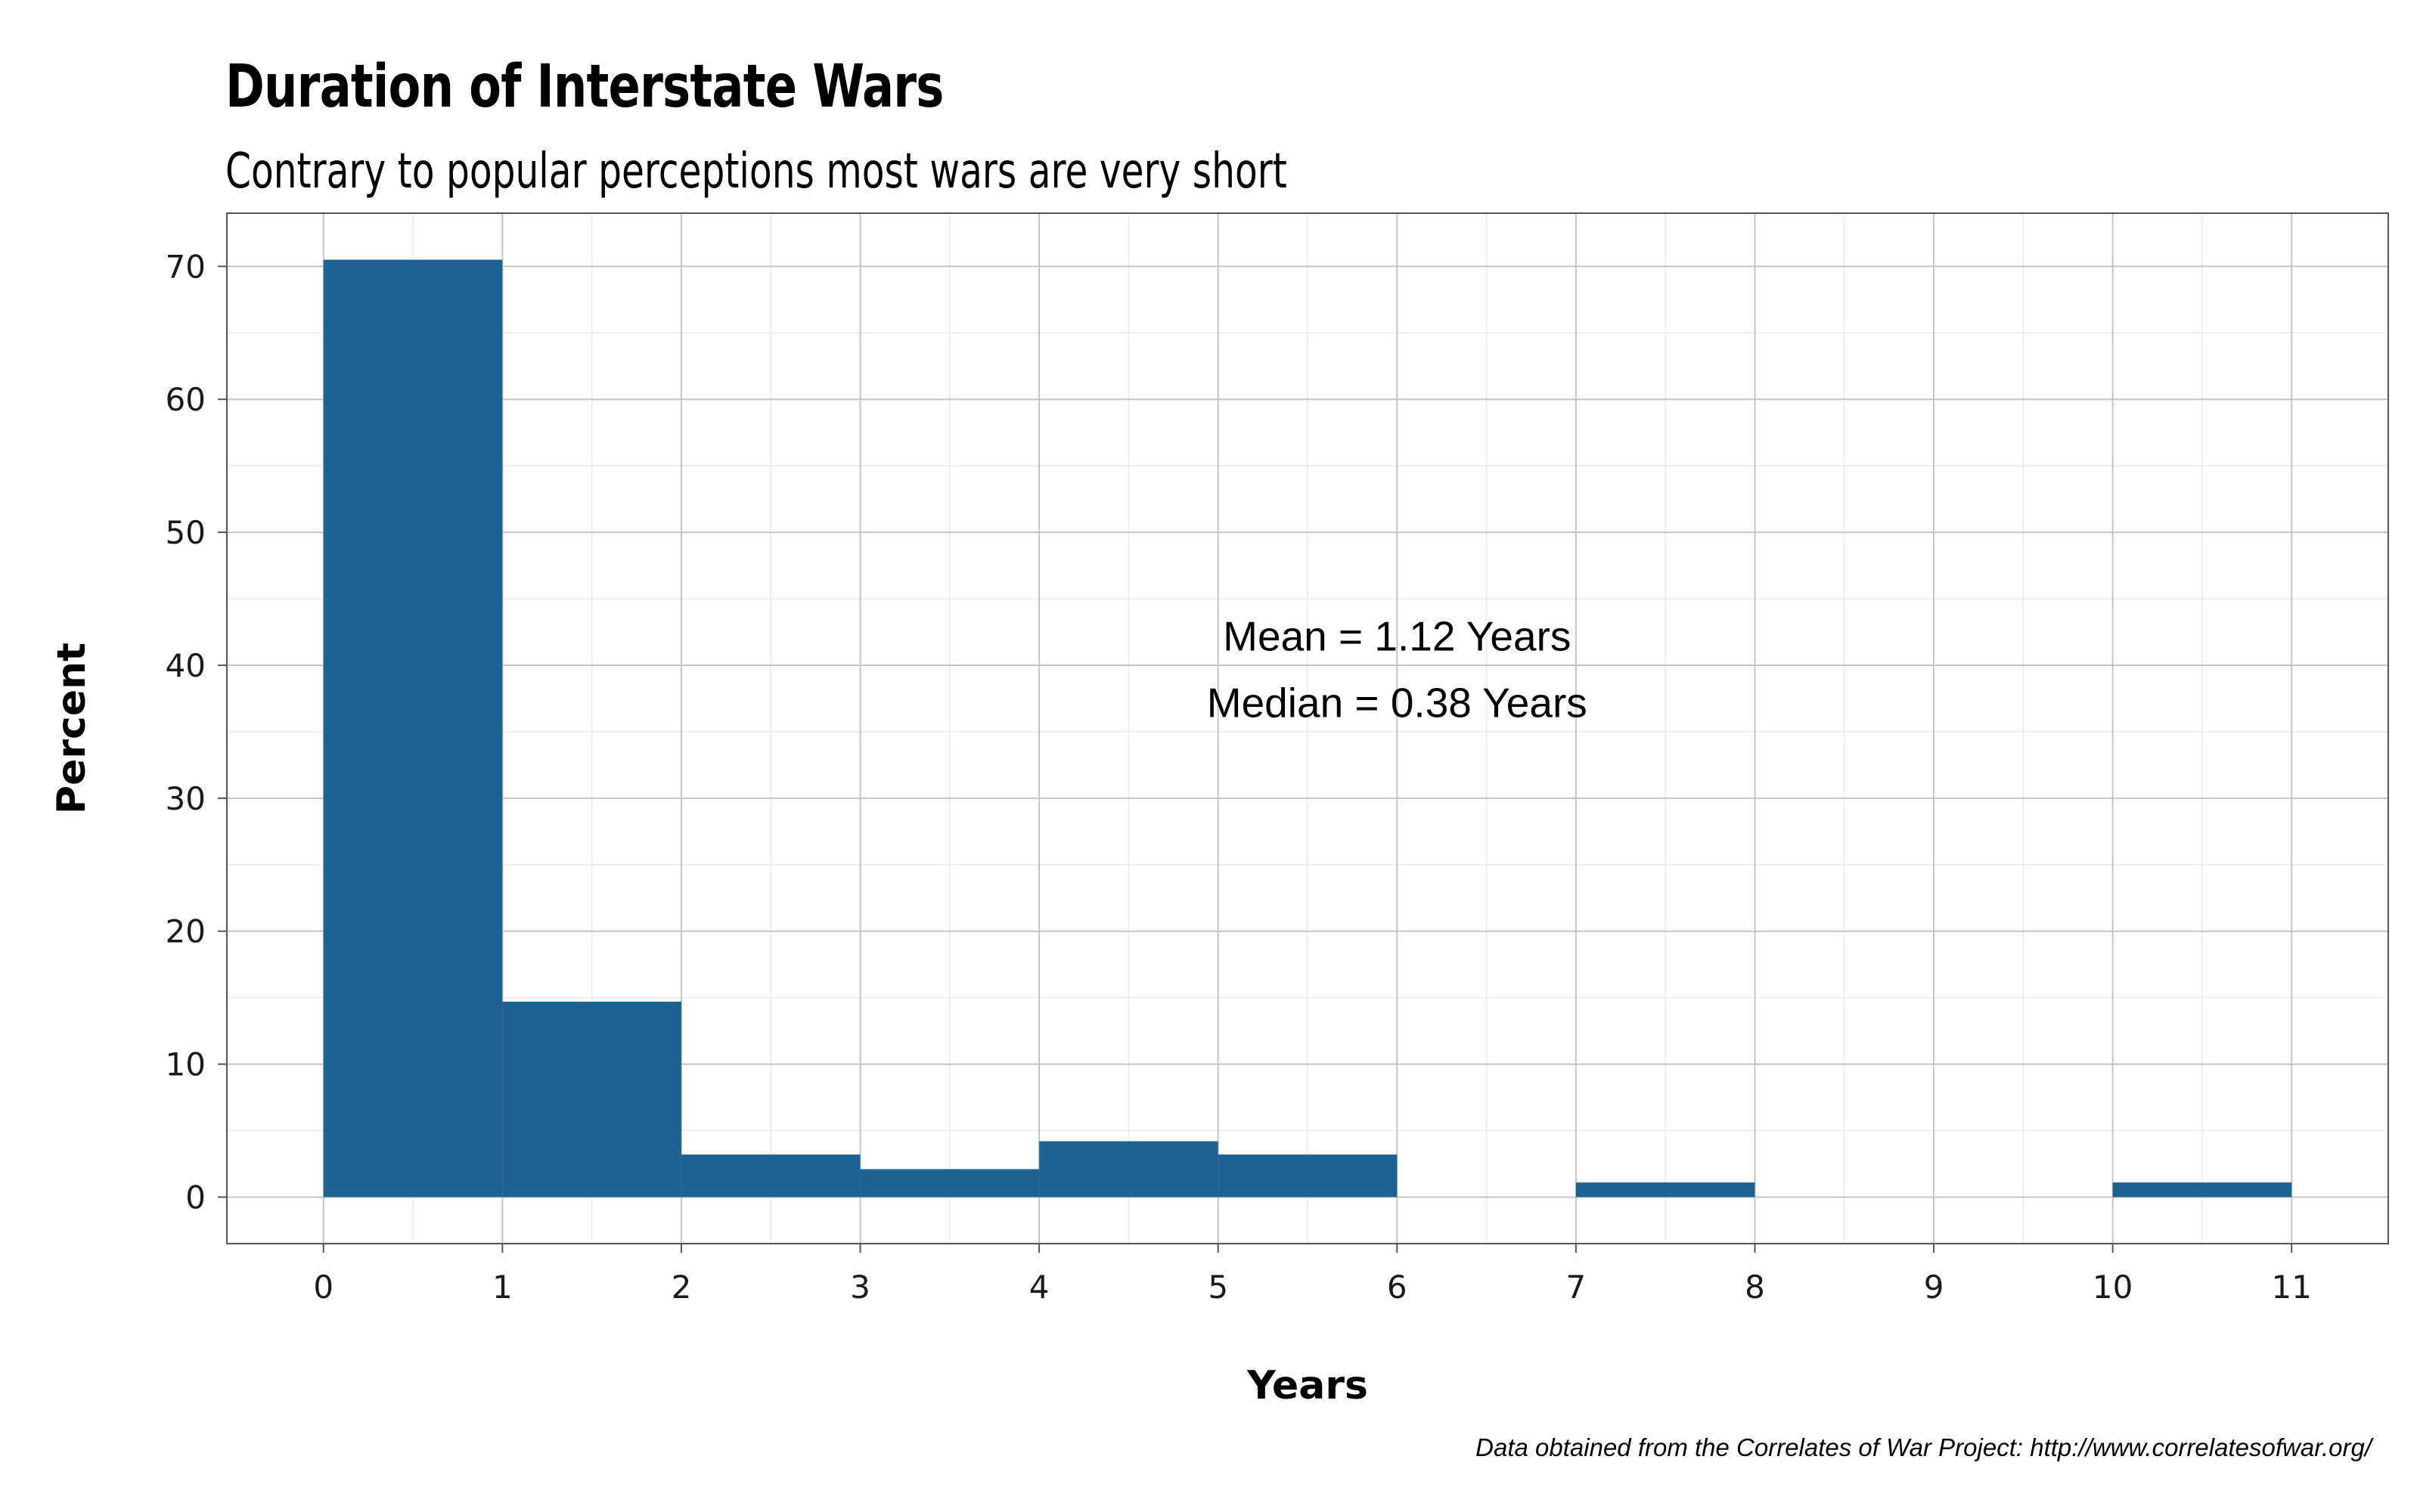 Image resolution: width=2420 pixels, height=1512 pixels. I want to click on x-tick-label: 8, so click(1755, 1287).